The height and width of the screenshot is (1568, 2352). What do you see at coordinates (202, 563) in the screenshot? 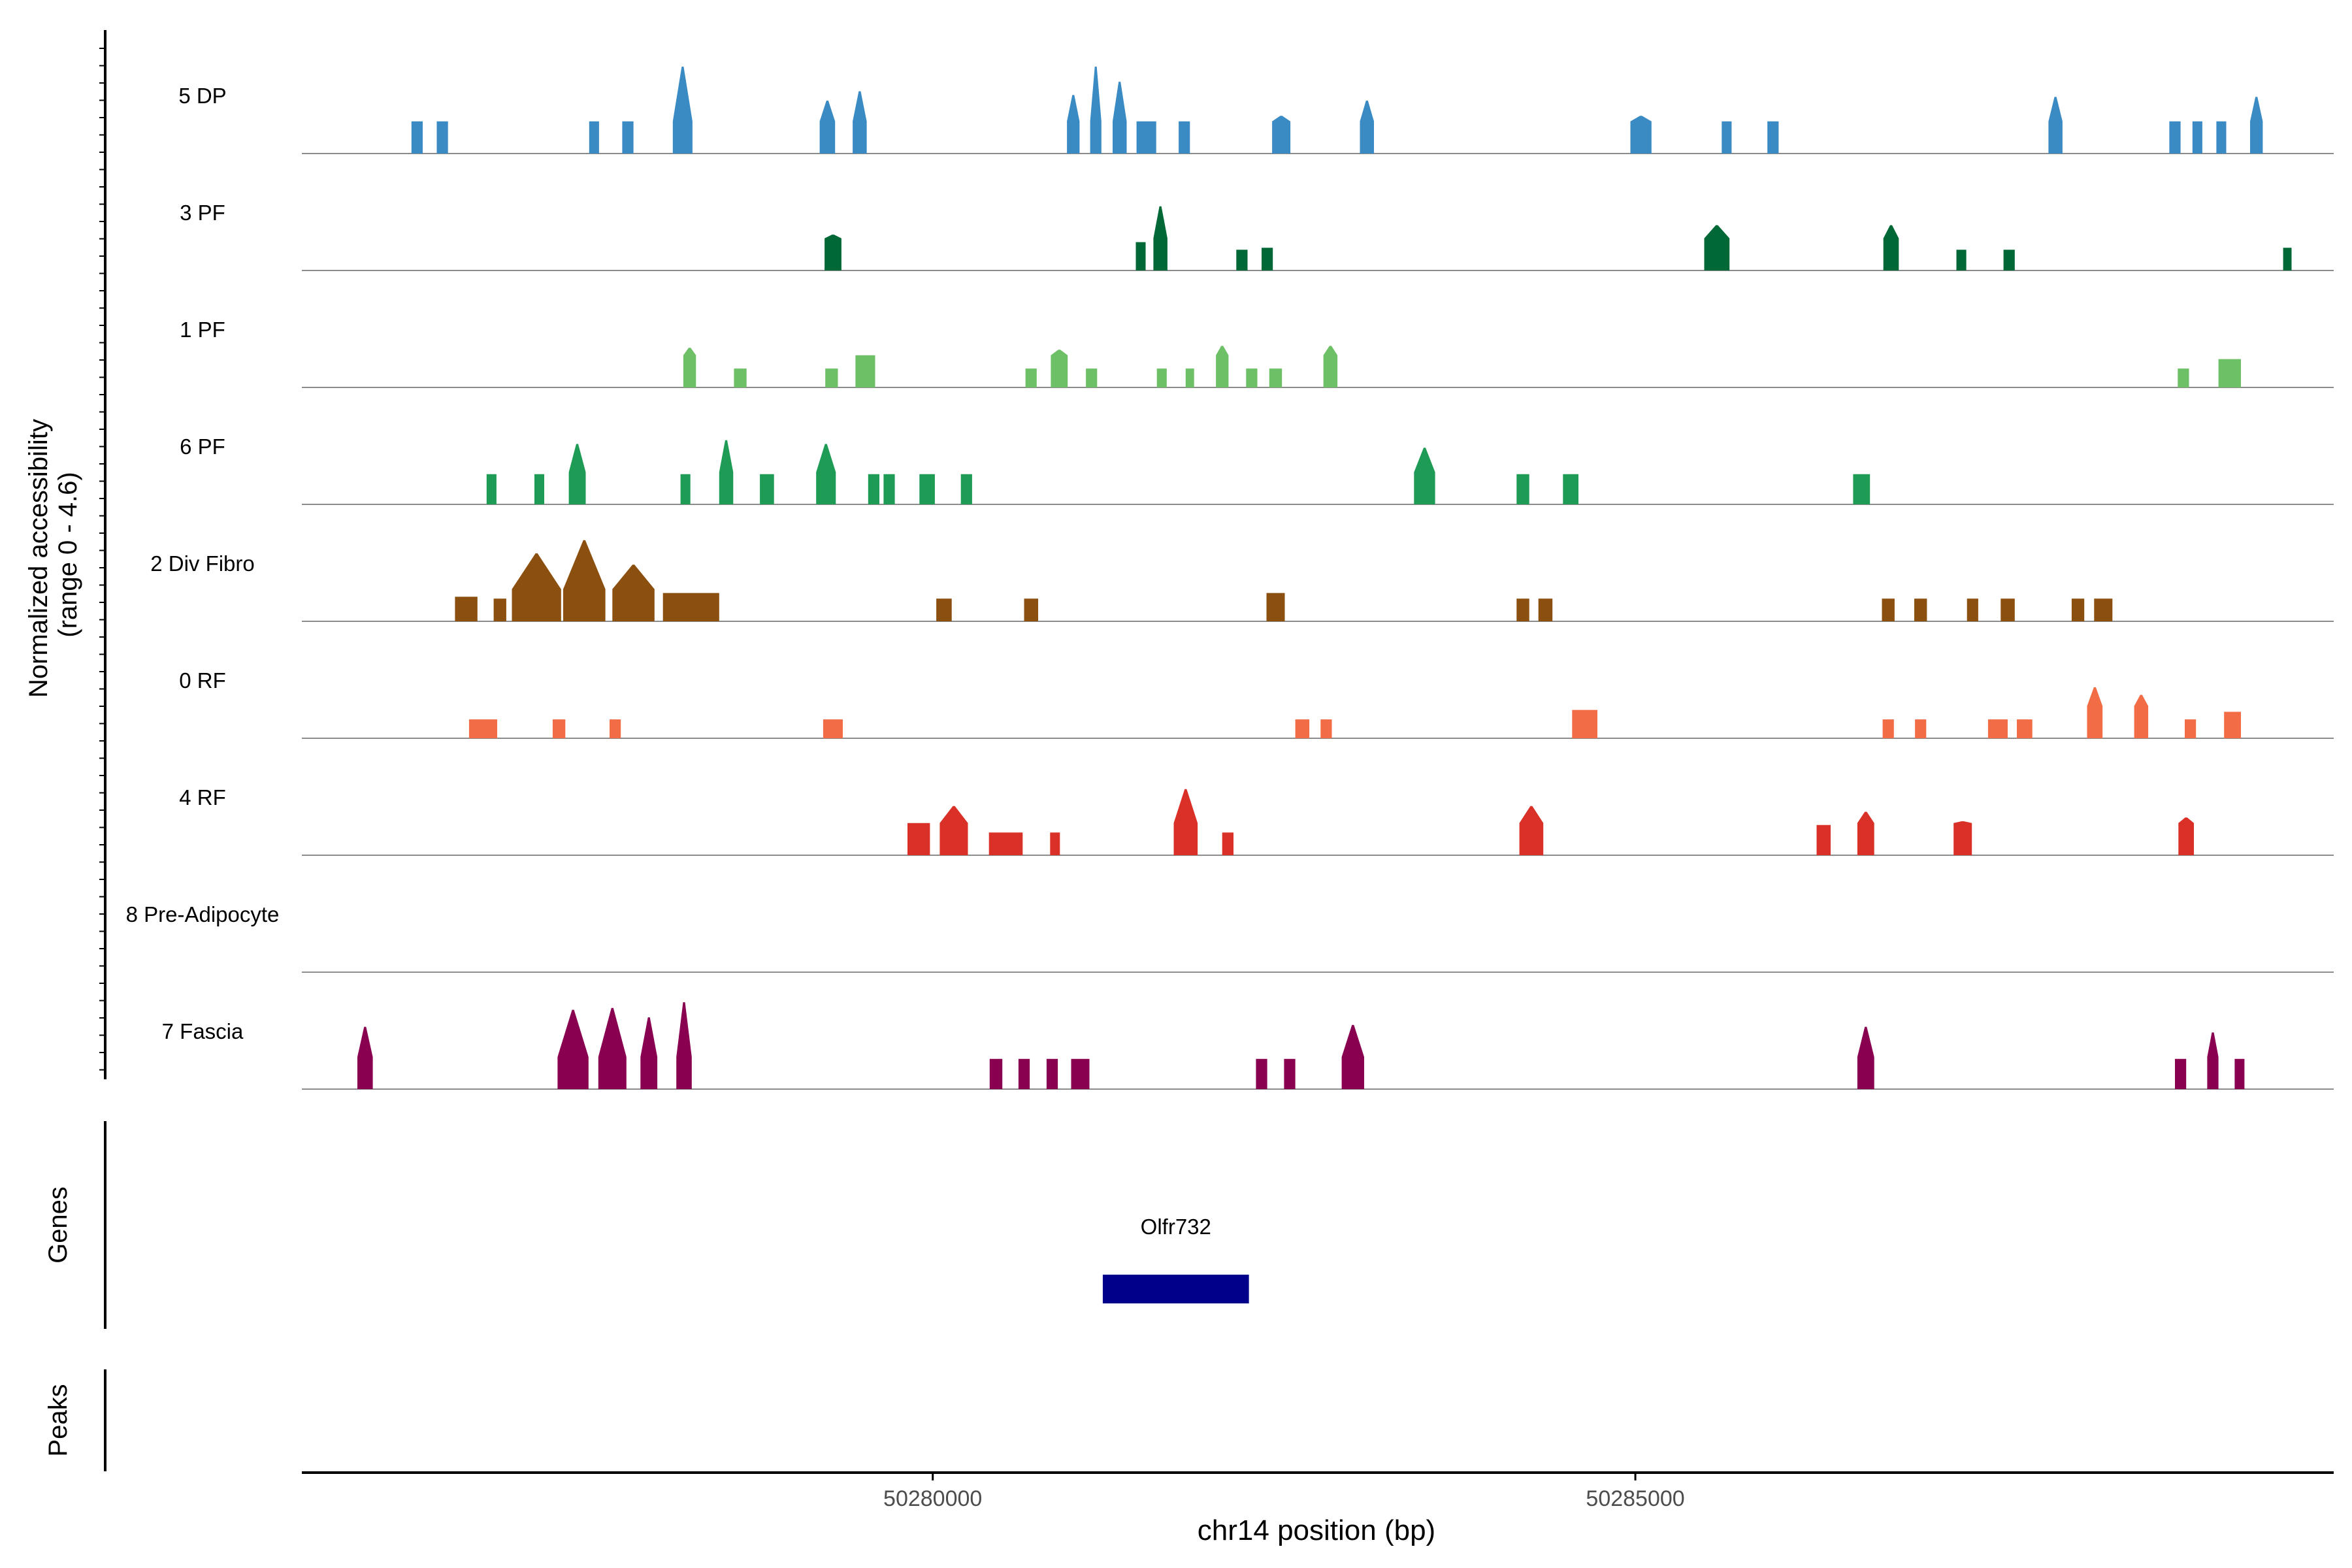
I see `track-label: 2 Div Fibro` at bounding box center [202, 563].